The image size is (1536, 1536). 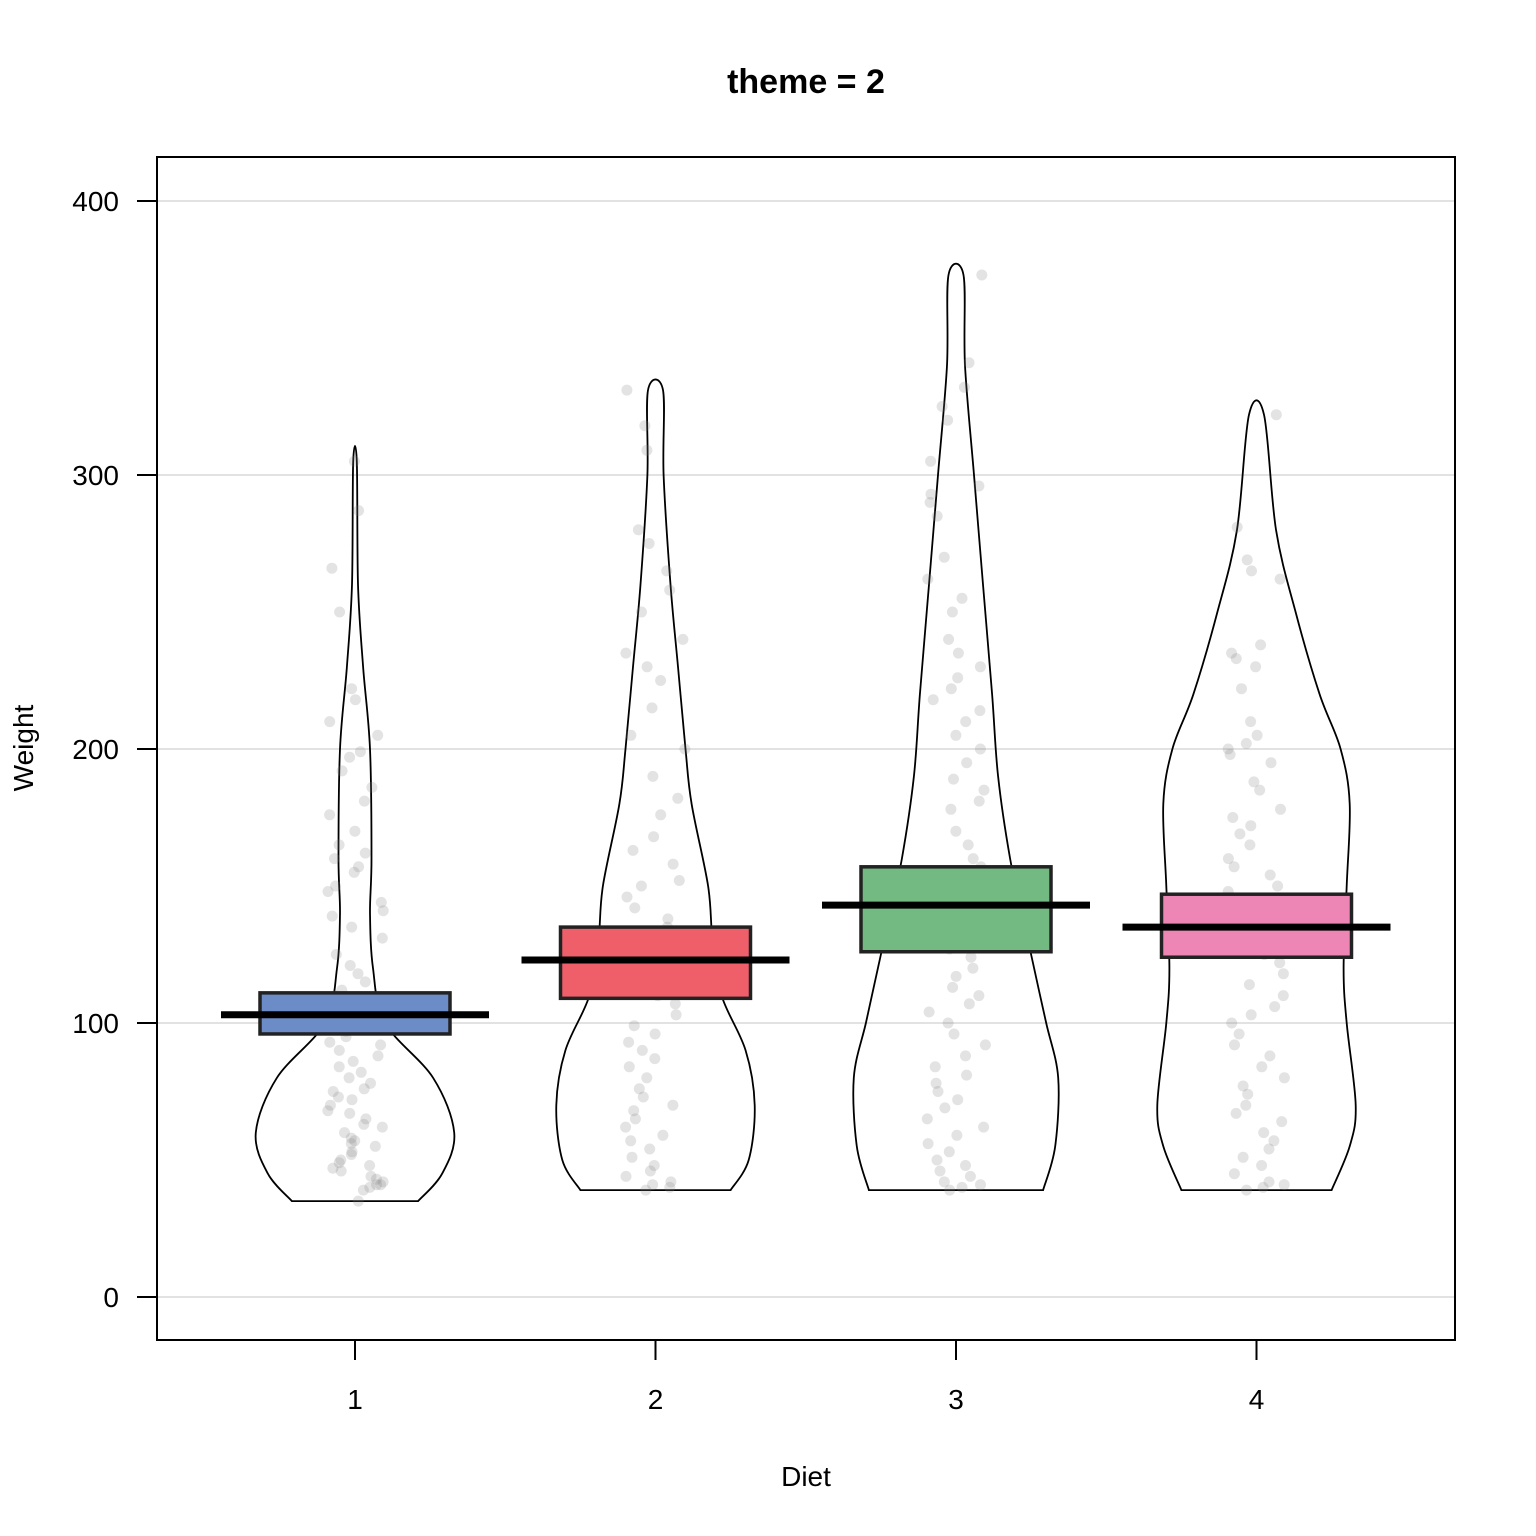 What do you see at coordinates (806, 950) in the screenshot?
I see `ci-boxes-layer` at bounding box center [806, 950].